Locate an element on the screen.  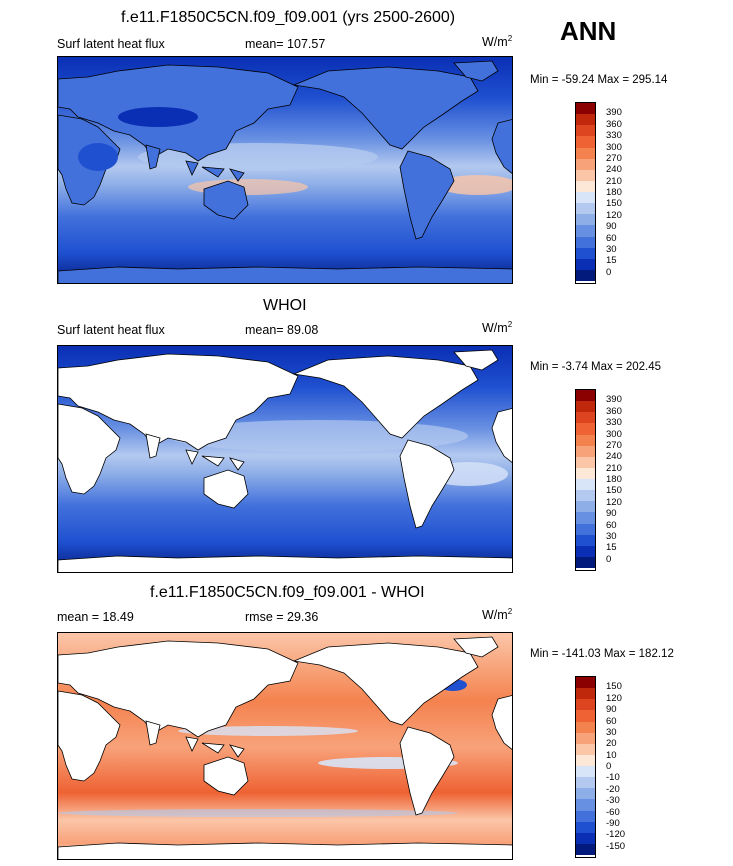
panel-model-minmax: Min = -59.24 Max = 295.14 is located at coordinates (599, 80).